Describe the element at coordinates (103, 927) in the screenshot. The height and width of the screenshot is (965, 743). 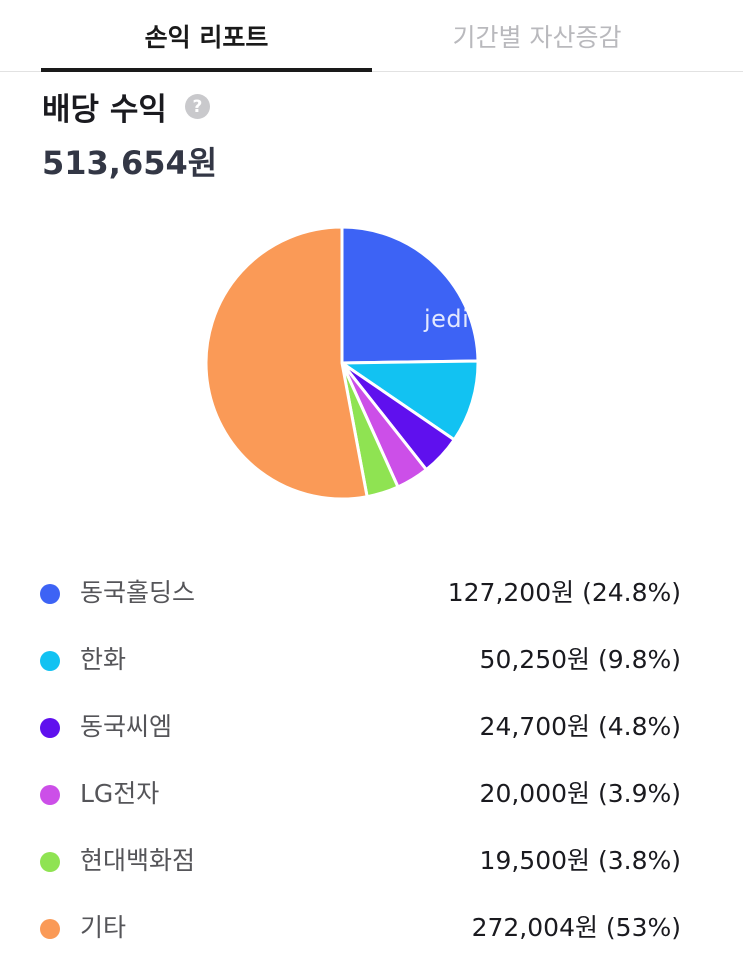
I see `legend-label: 기타` at that location.